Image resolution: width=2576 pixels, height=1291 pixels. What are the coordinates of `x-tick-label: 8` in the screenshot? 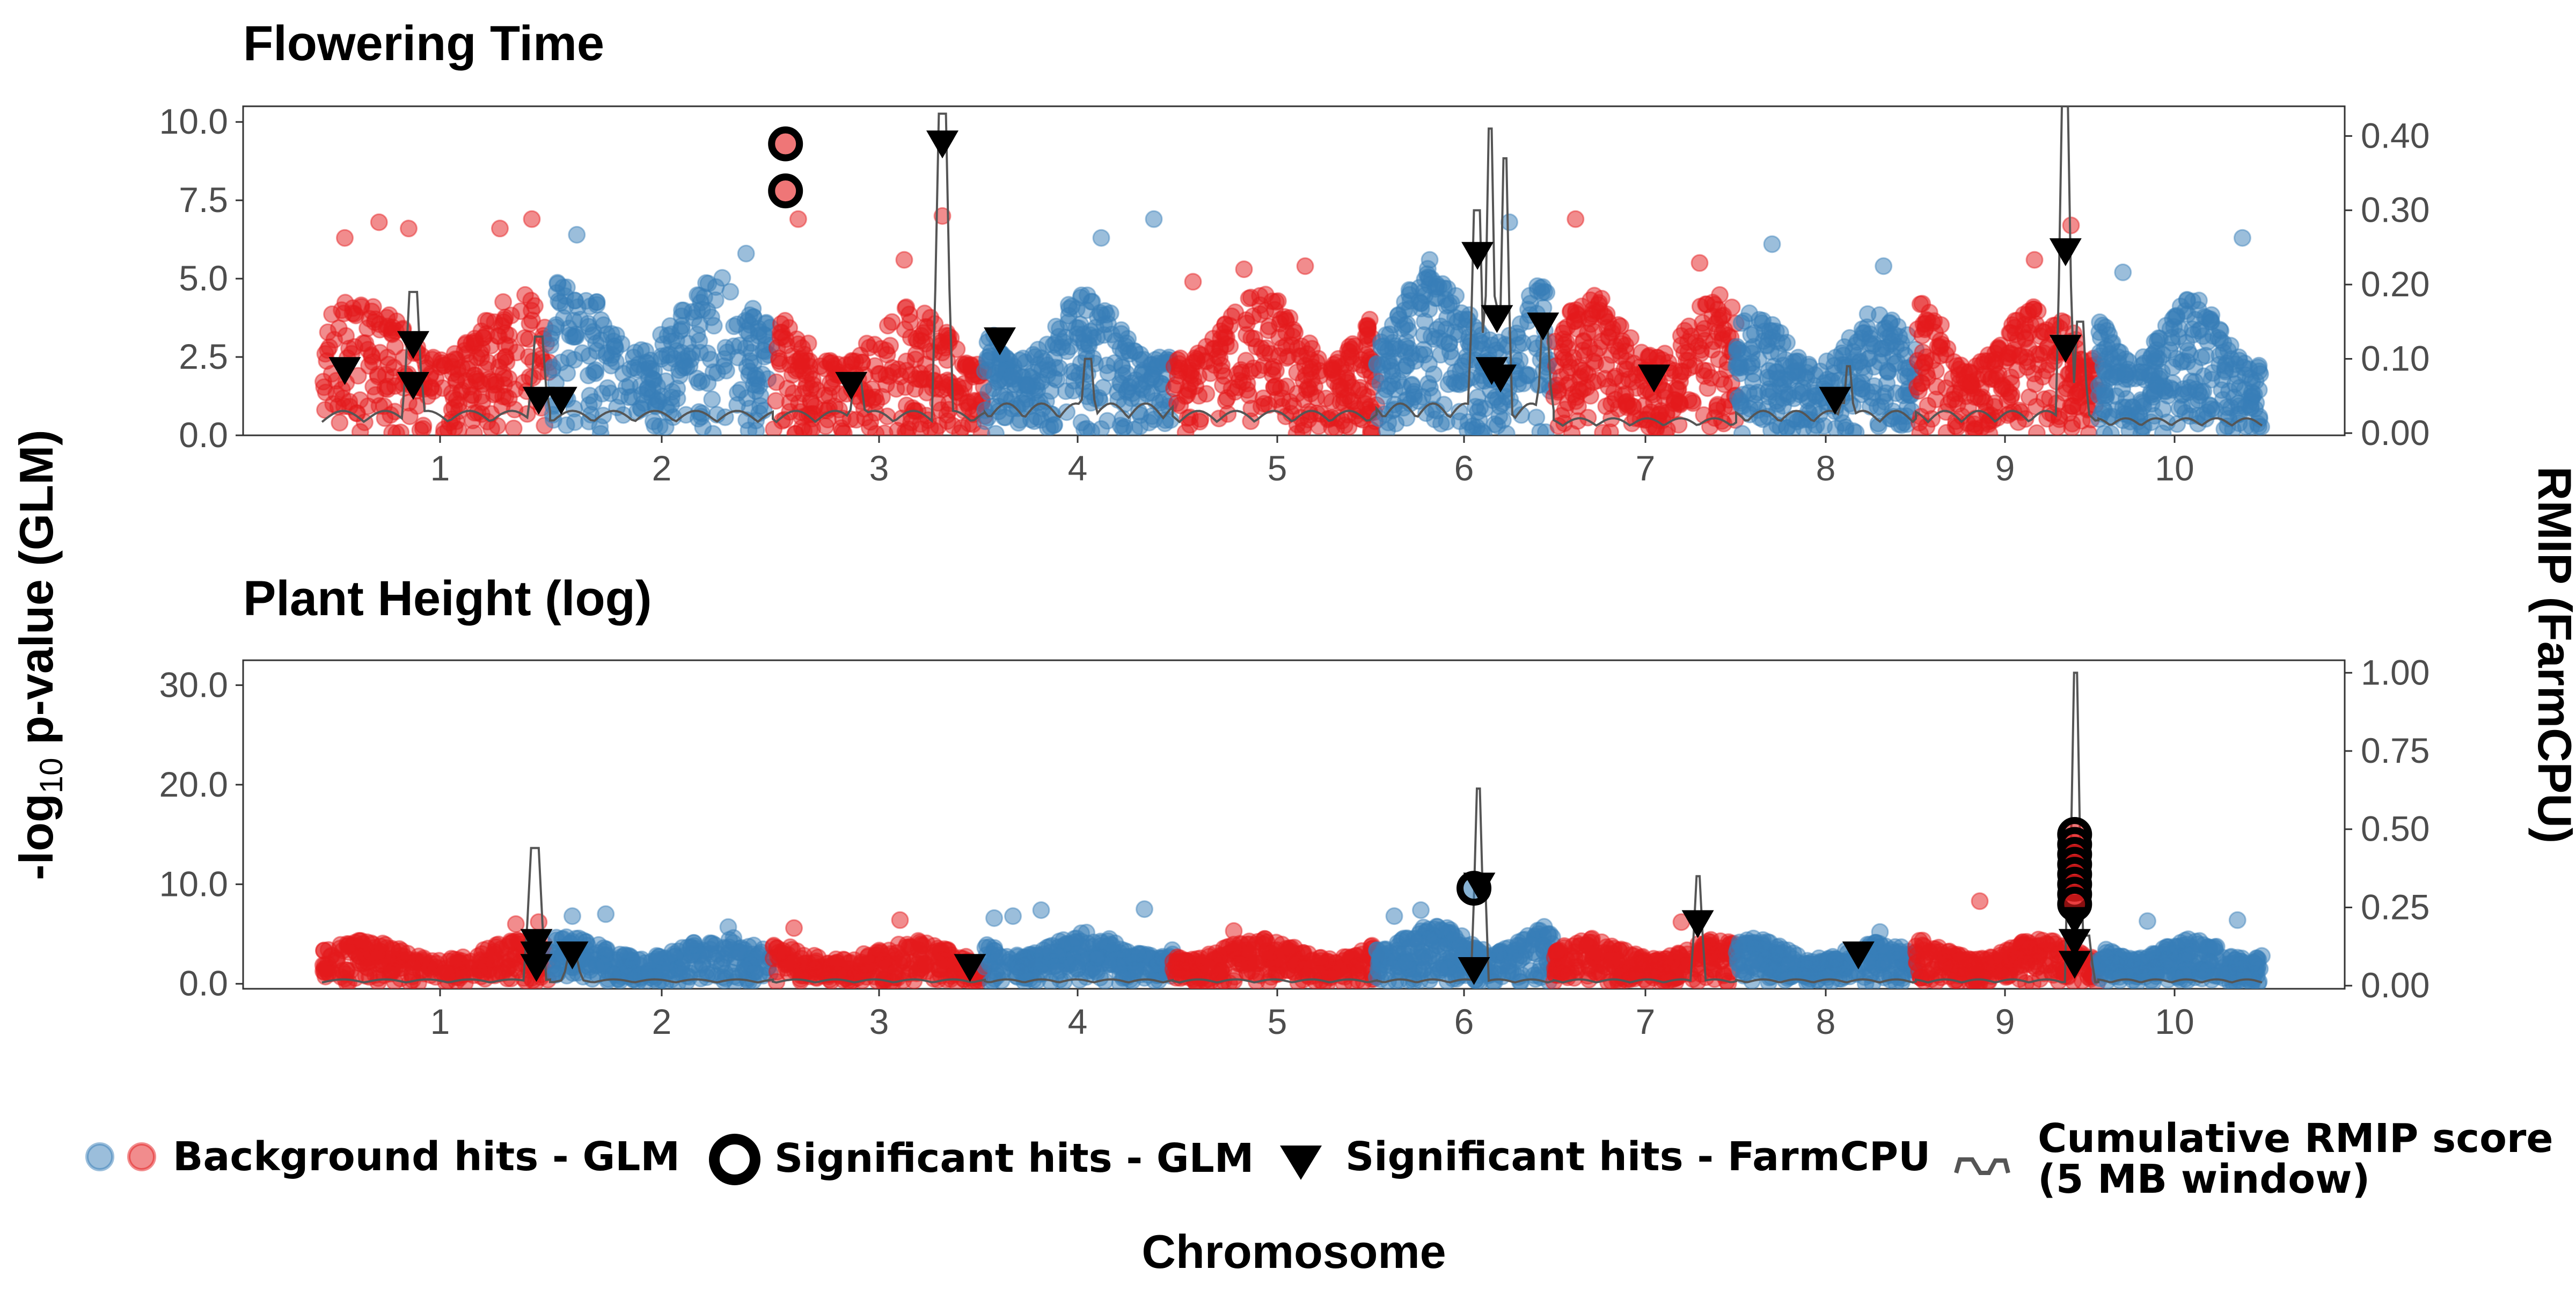 It's located at (1826, 468).